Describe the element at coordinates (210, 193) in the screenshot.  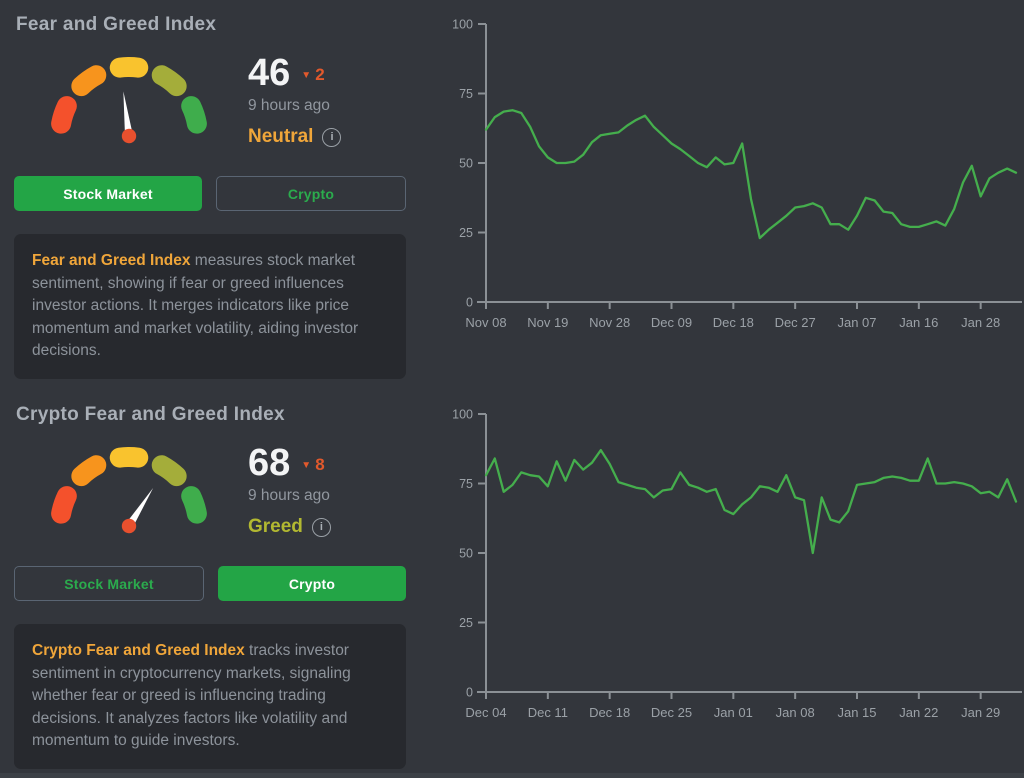
I see `stock-widget-tabs: Stock Market Crypto` at that location.